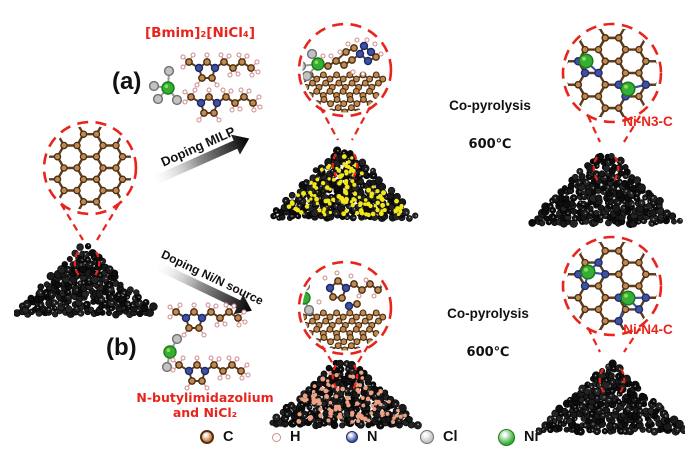 Image resolution: width=685 pixels, height=453 pixels. Describe the element at coordinates (648, 329) in the screenshot. I see `product-b-label: Ni-N4-C` at that location.